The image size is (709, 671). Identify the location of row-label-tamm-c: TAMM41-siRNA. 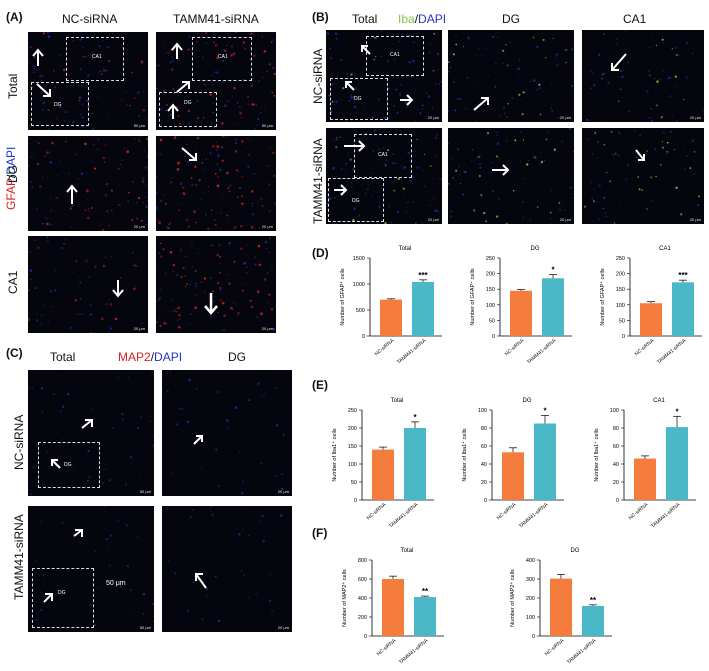
(19, 557).